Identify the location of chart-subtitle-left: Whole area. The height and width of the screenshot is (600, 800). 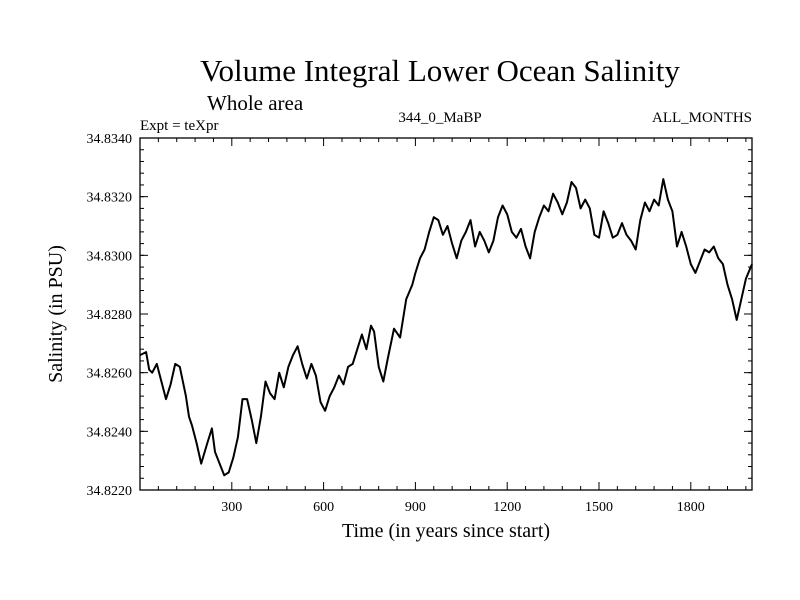
(255, 103).